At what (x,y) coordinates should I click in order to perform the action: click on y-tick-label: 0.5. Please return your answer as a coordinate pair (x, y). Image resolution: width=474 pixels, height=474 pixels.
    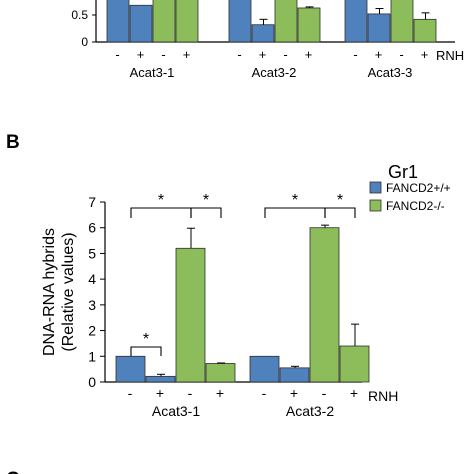
    Looking at the image, I should click on (79, 15).